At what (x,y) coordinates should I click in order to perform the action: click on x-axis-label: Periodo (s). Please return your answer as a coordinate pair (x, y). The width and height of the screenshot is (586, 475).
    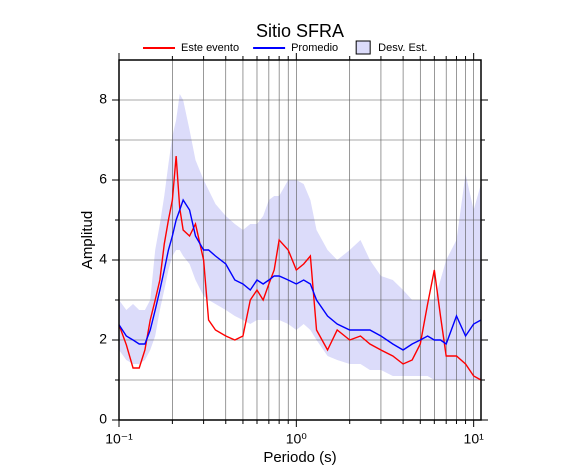
    Looking at the image, I should click on (299, 457).